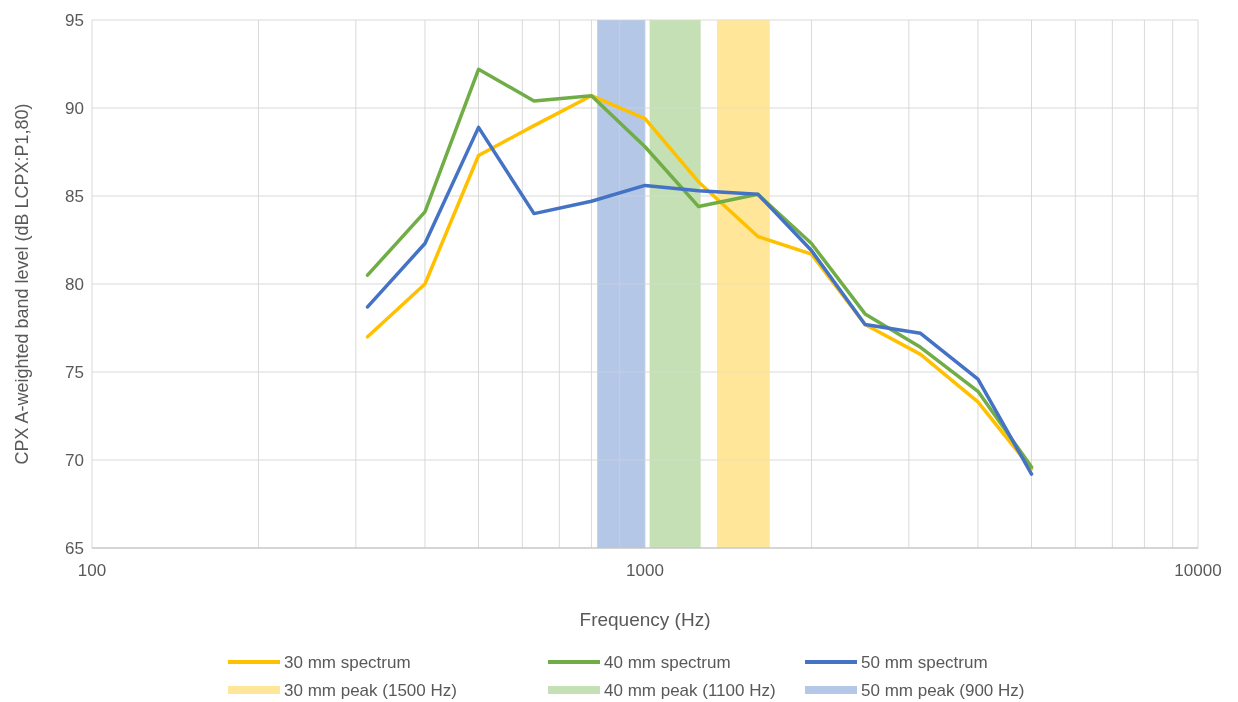 The image size is (1238, 702). I want to click on y-tick-label: 70, so click(74, 460).